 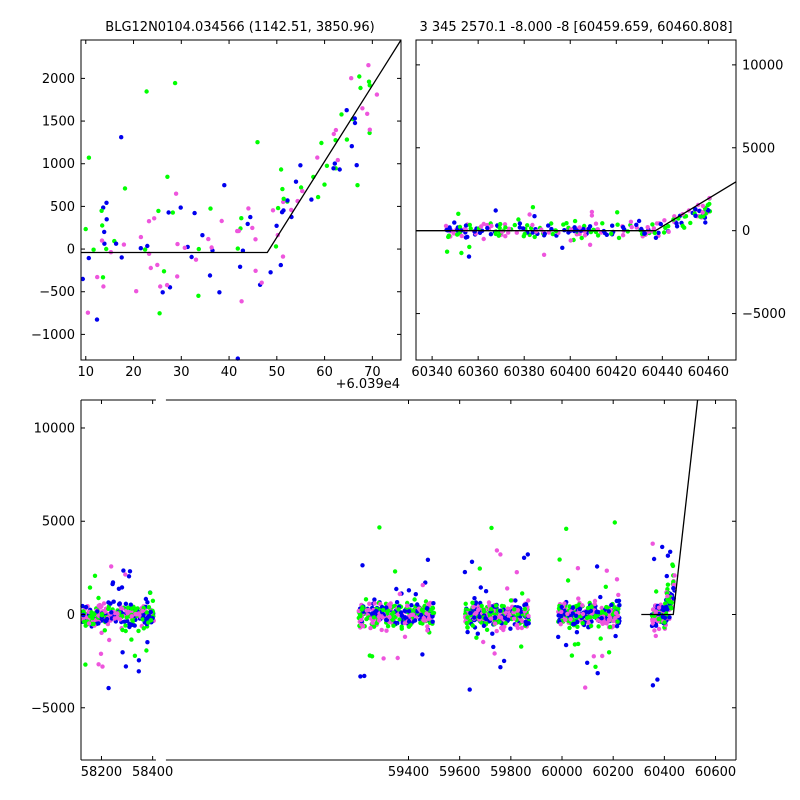 I want to click on y-tick-label: −5000, so click(x=53, y=708).